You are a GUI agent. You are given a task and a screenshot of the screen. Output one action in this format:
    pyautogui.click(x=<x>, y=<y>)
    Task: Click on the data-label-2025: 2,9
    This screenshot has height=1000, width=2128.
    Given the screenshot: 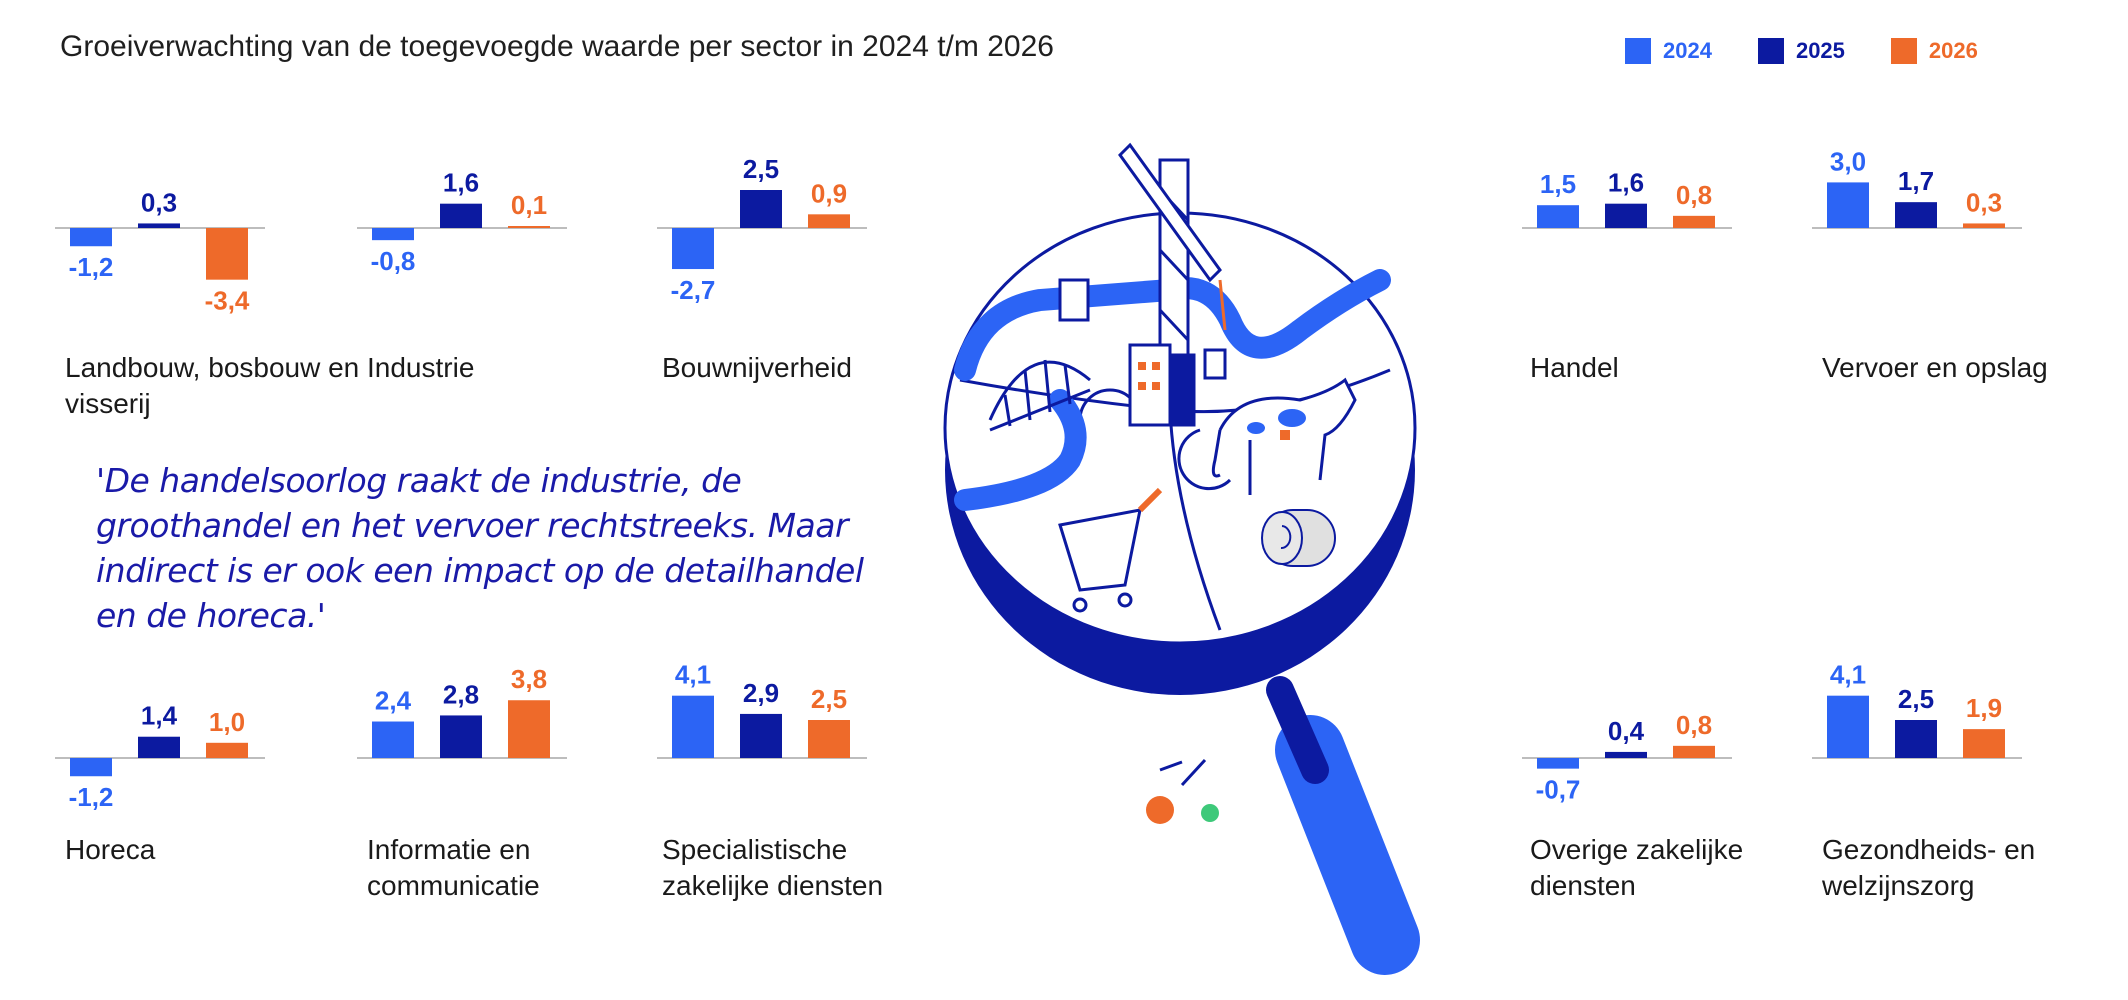 What is the action you would take?
    pyautogui.click(x=761, y=693)
    